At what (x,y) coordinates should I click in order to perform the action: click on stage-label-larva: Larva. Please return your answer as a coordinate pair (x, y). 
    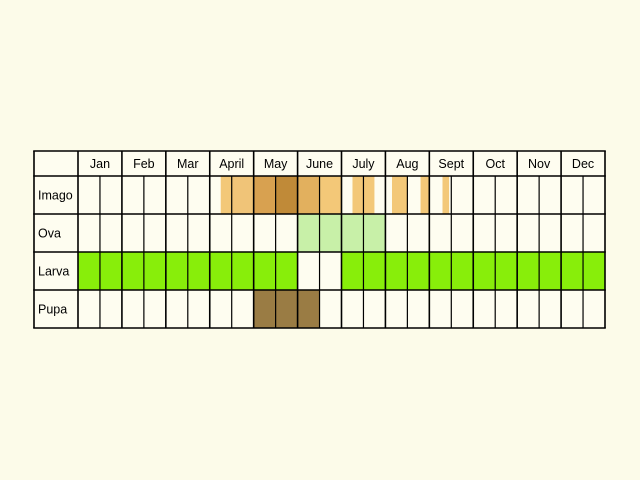
    Looking at the image, I should click on (53, 272).